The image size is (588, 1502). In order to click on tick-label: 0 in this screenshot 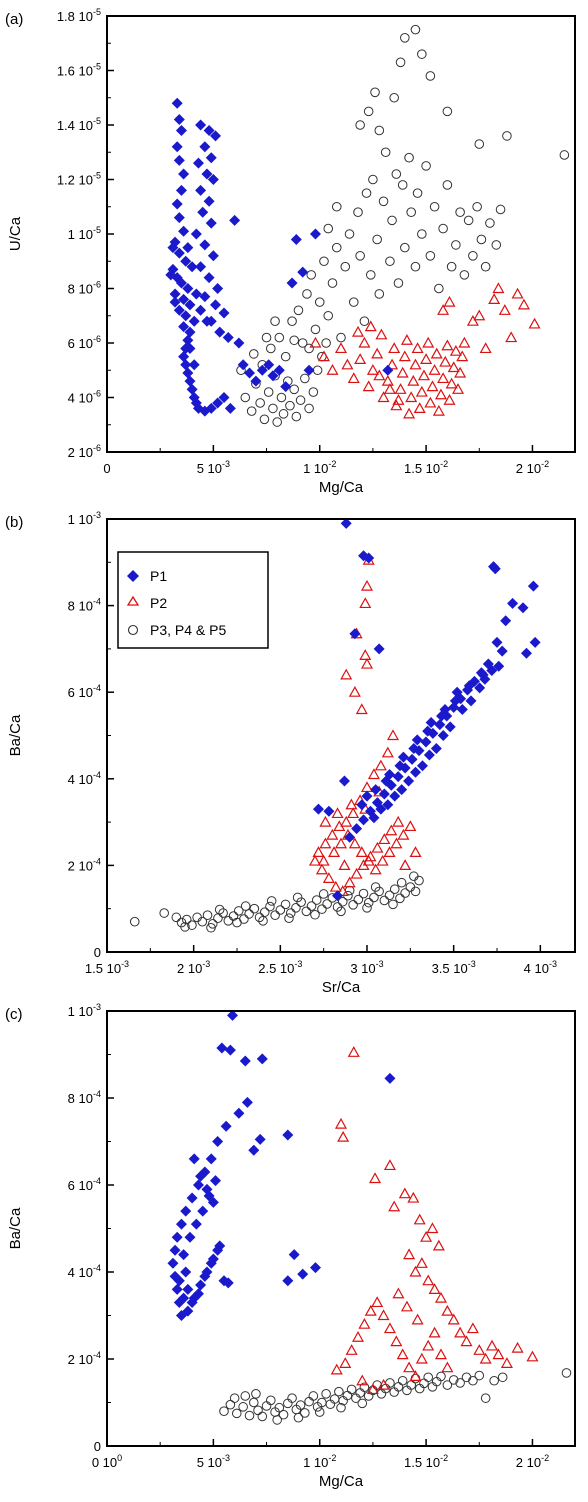, I will do `click(97, 952)`.